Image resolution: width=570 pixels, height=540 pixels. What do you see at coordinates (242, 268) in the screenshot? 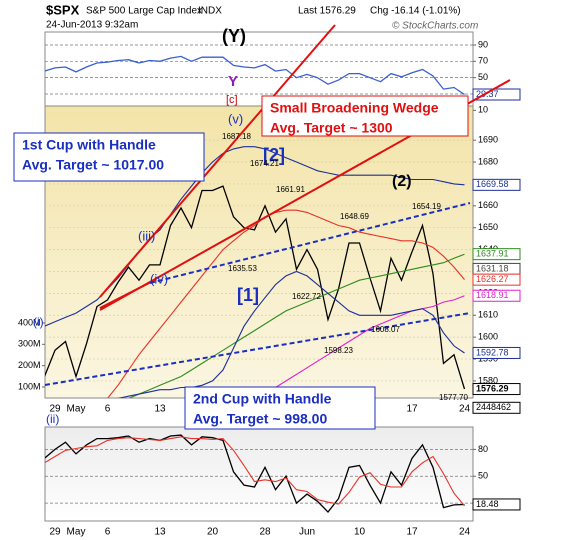
I see `annotation: 1635.53` at bounding box center [242, 268].